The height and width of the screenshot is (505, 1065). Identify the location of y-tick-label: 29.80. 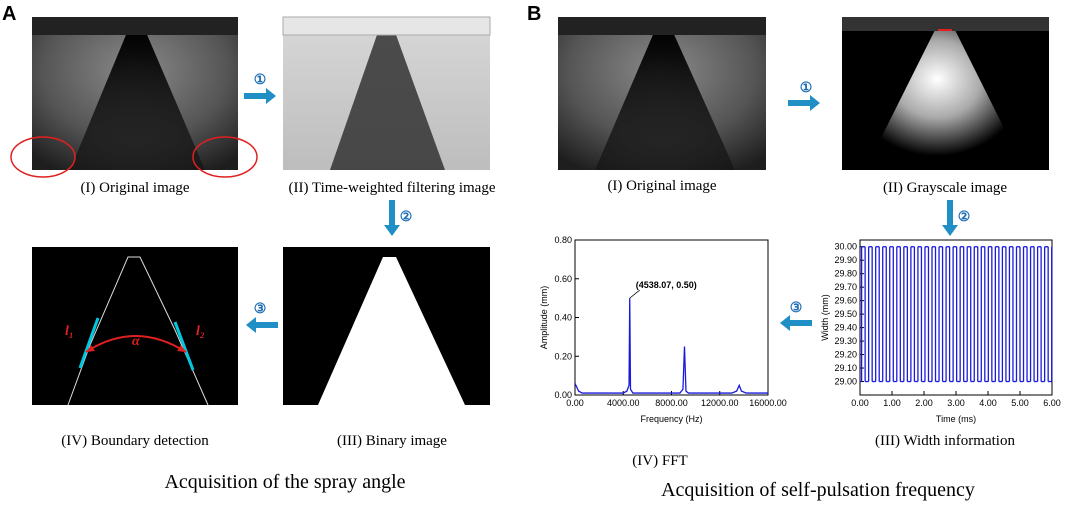
(845, 274).